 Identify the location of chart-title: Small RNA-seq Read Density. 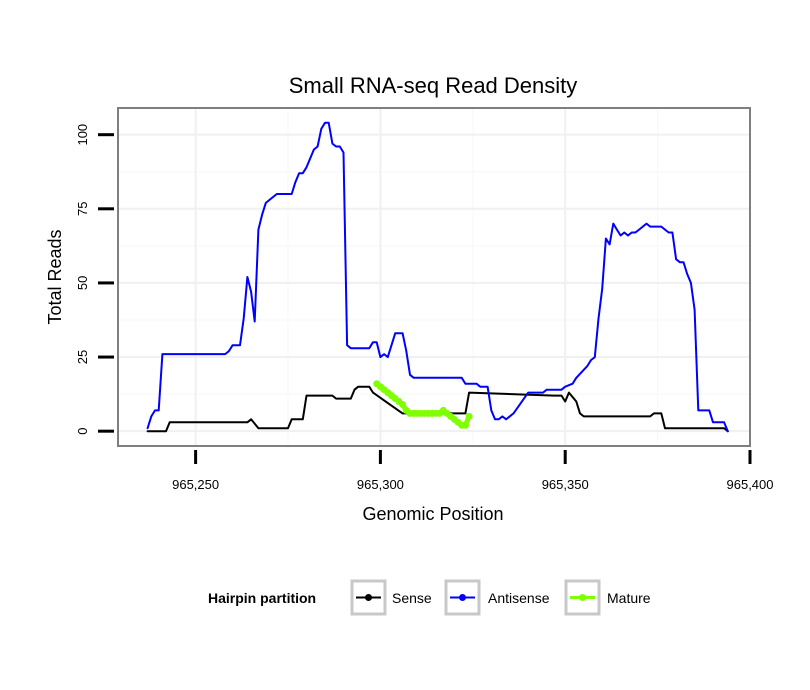
(433, 85).